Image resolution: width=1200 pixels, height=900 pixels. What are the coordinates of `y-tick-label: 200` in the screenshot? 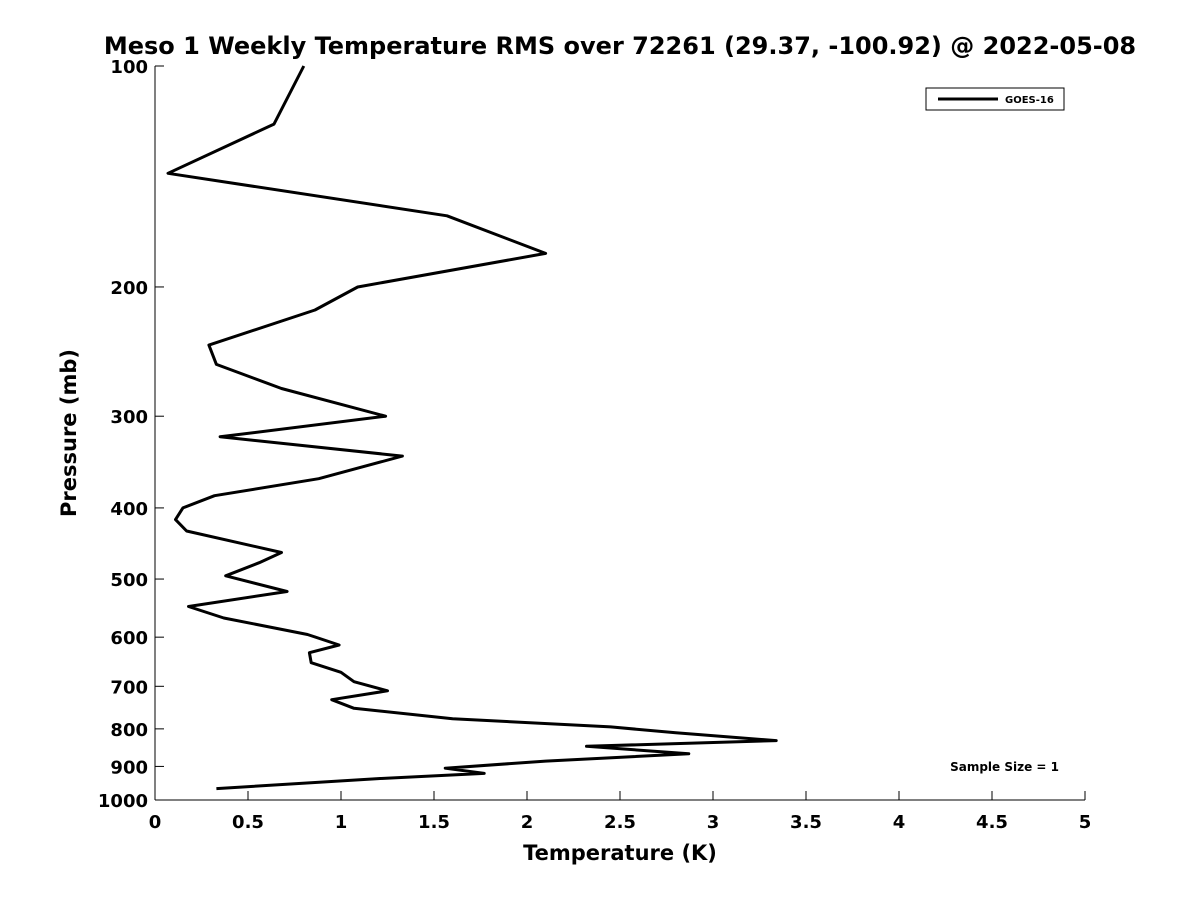 It's located at (129, 288).